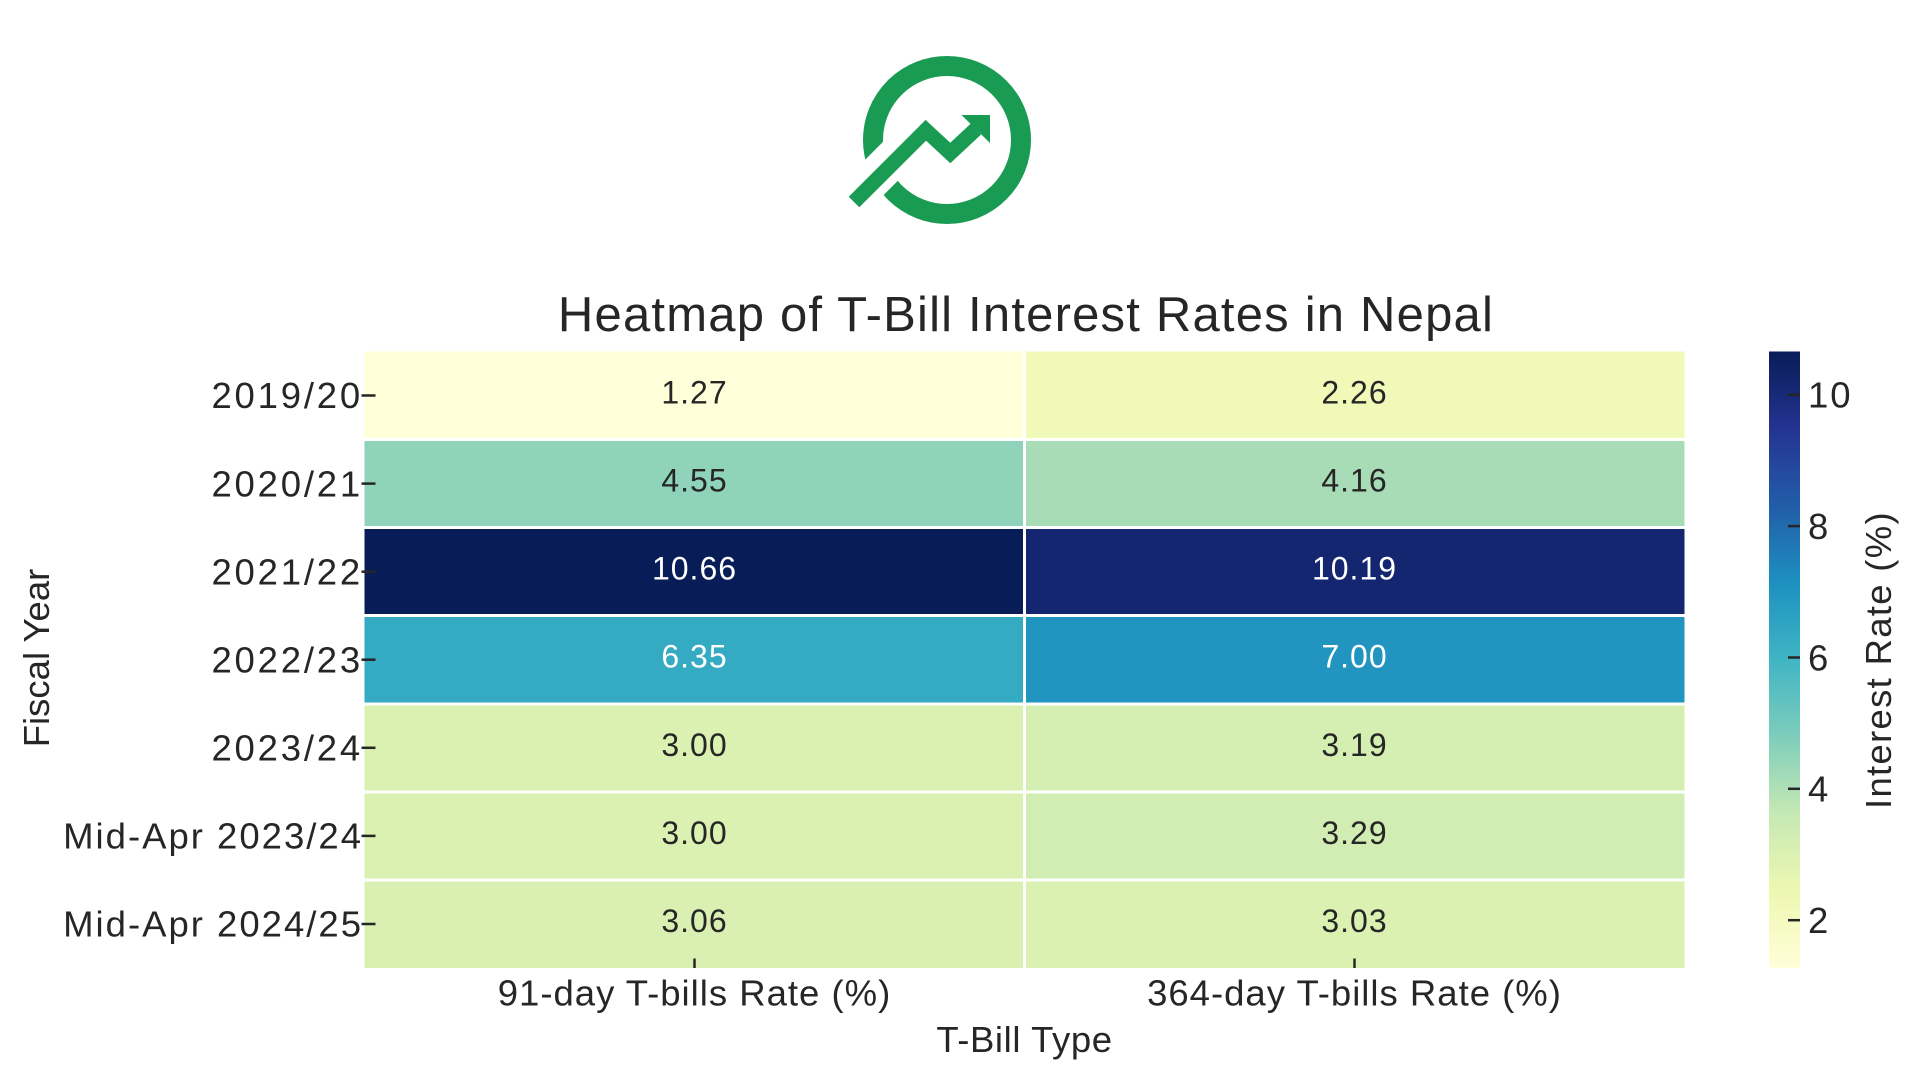 The height and width of the screenshot is (1085, 1920). I want to click on svg-text: 2021/22, so click(287, 571).